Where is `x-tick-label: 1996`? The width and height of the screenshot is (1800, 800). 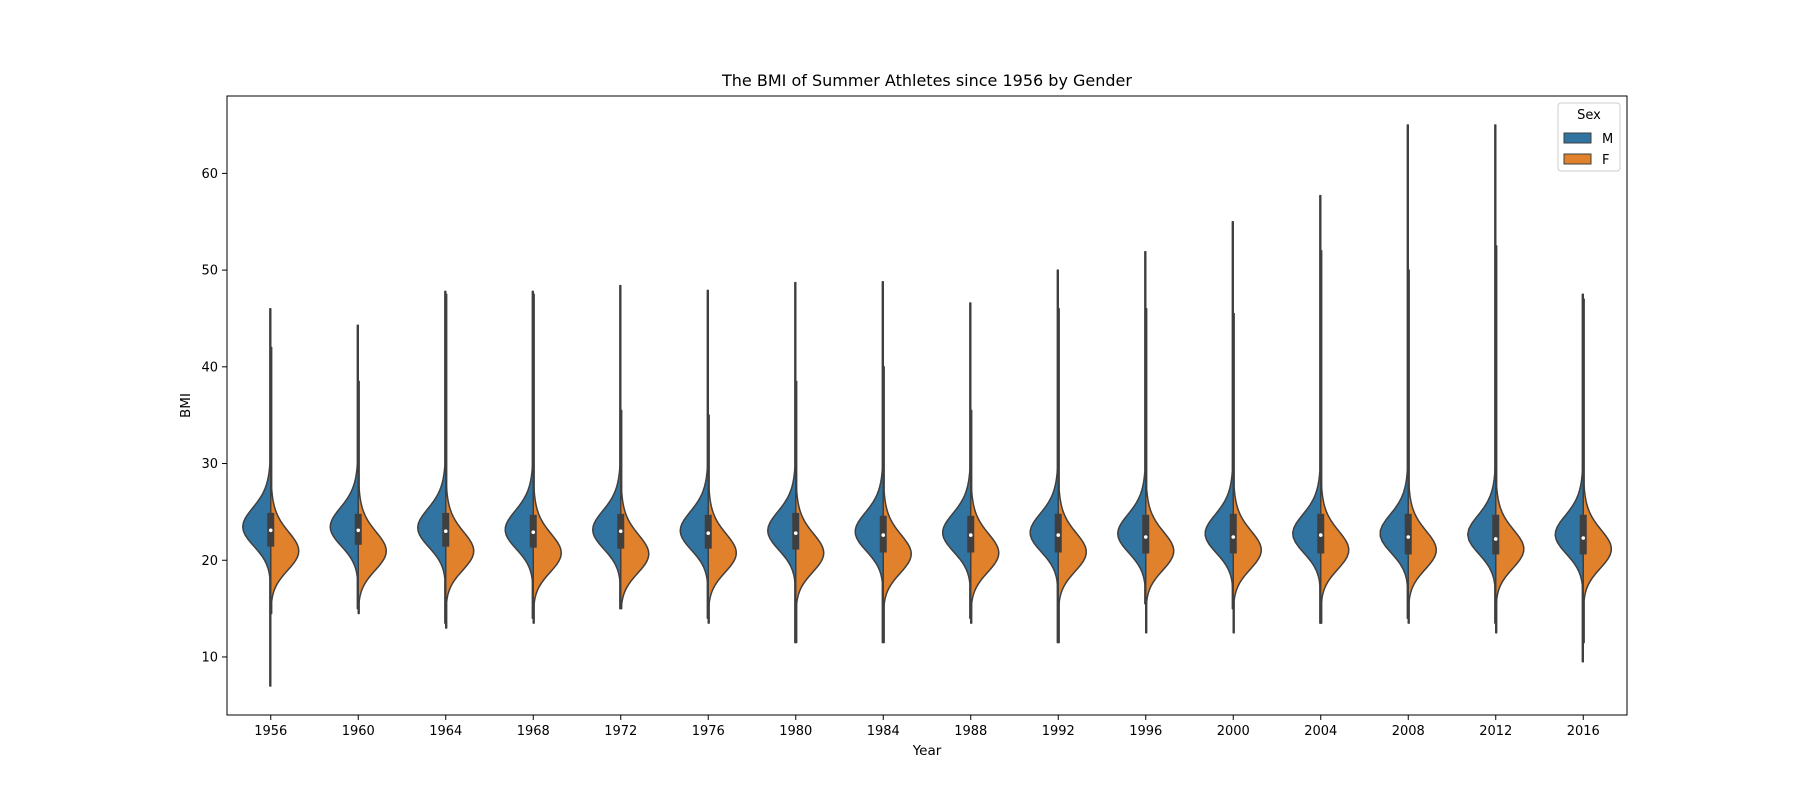 x-tick-label: 1996 is located at coordinates (1145, 731).